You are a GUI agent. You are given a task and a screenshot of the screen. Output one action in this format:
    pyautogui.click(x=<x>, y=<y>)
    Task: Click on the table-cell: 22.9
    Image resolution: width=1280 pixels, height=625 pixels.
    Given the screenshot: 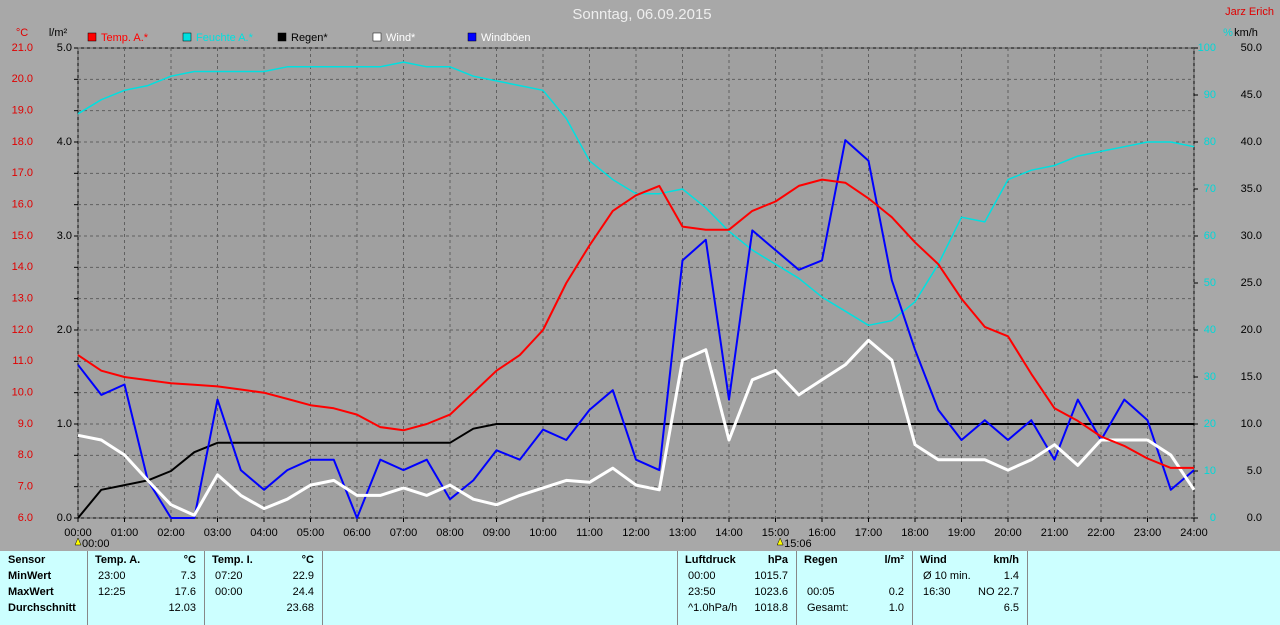 What is the action you would take?
    pyautogui.click(x=303, y=576)
    